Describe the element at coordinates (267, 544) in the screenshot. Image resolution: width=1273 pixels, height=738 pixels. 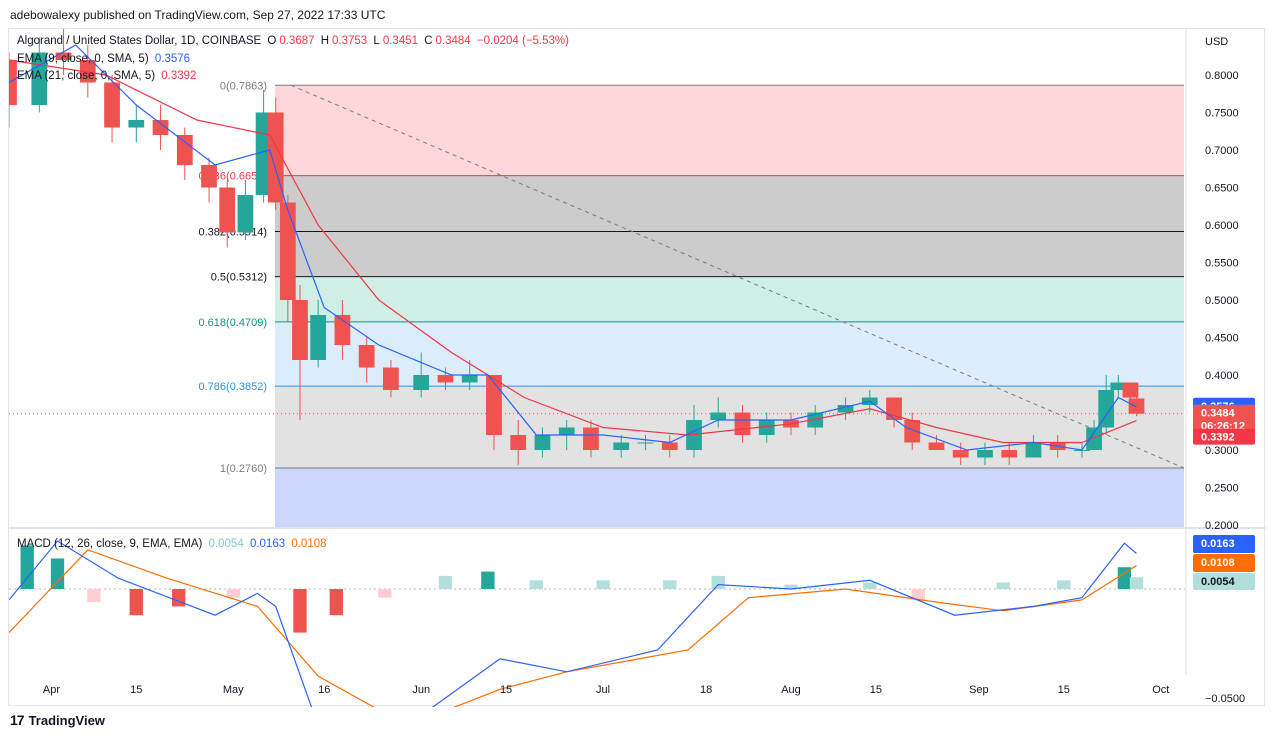
I see `macd-line-value: 0.0163` at that location.